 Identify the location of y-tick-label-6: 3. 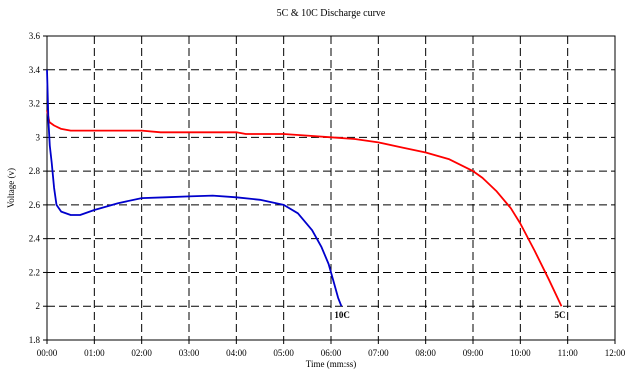
(38, 137).